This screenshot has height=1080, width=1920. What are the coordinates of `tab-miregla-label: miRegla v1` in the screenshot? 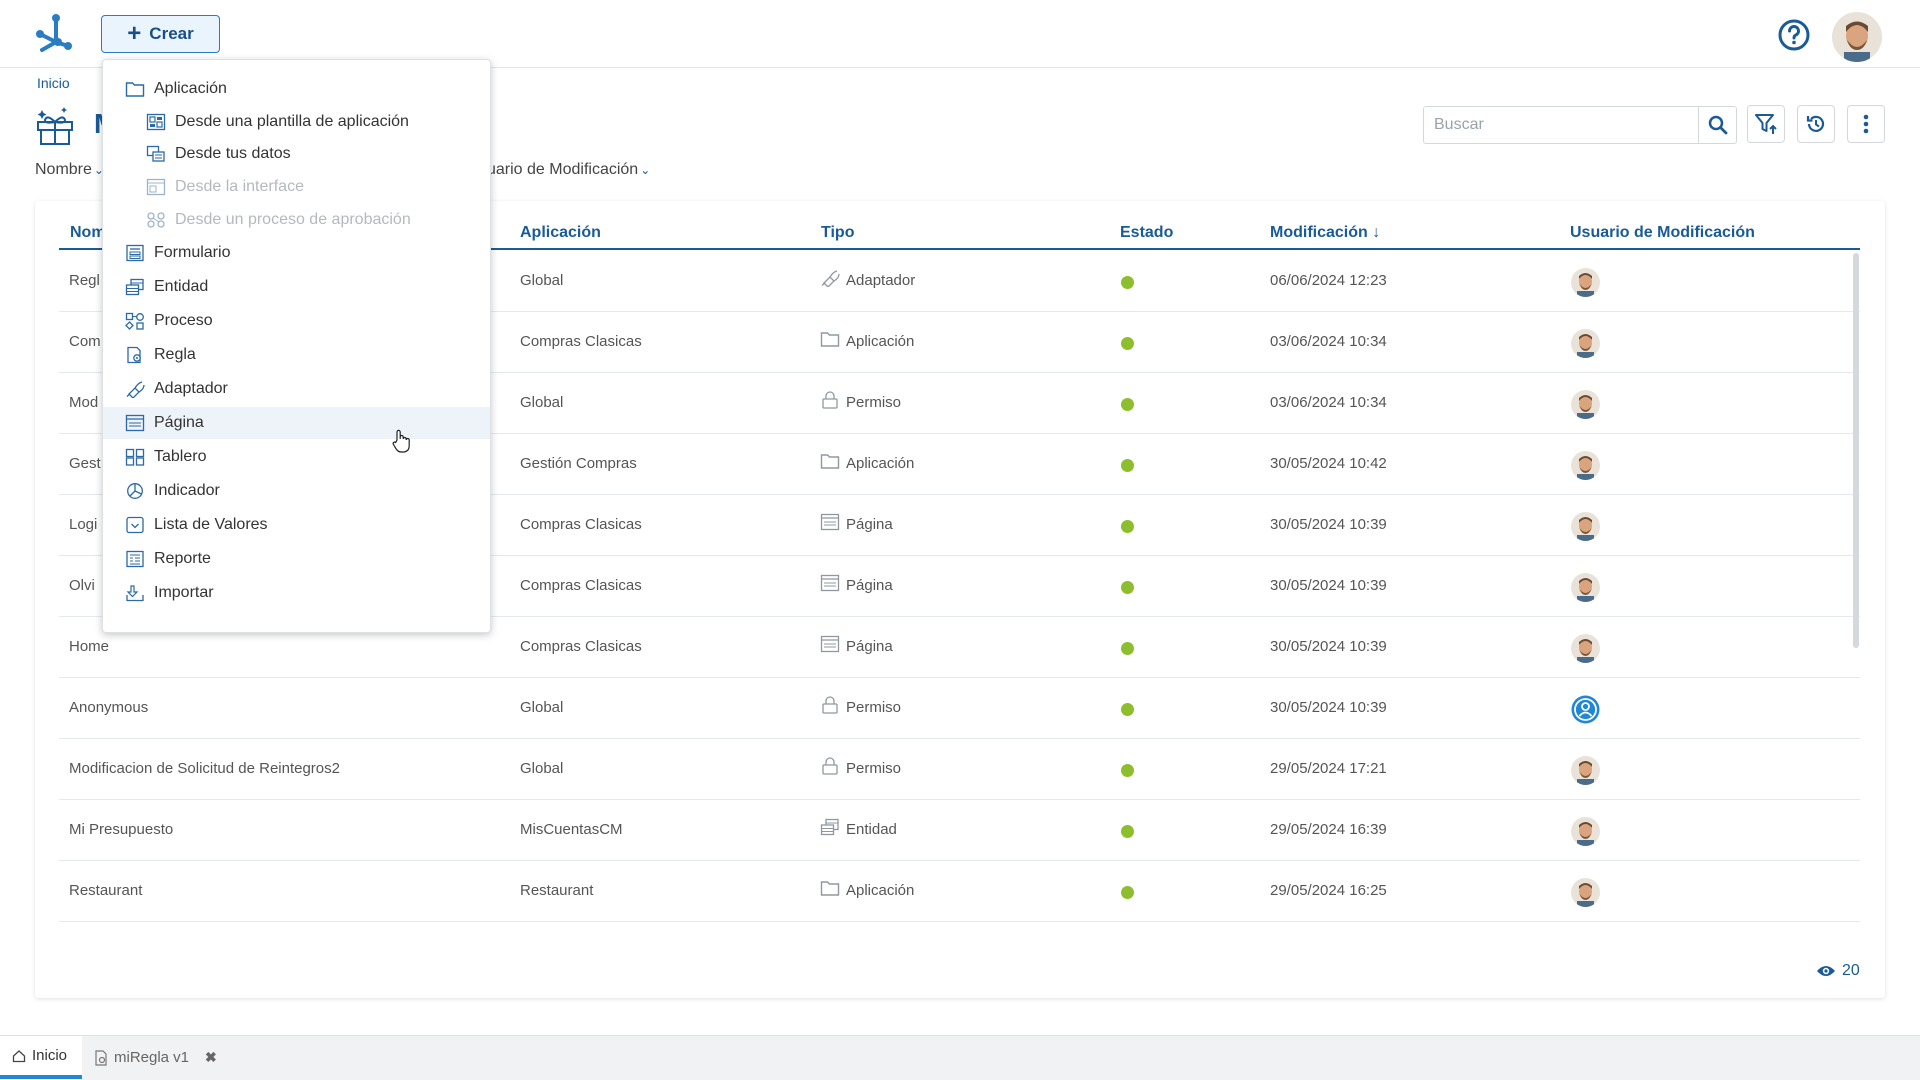 It's located at (152, 1057).